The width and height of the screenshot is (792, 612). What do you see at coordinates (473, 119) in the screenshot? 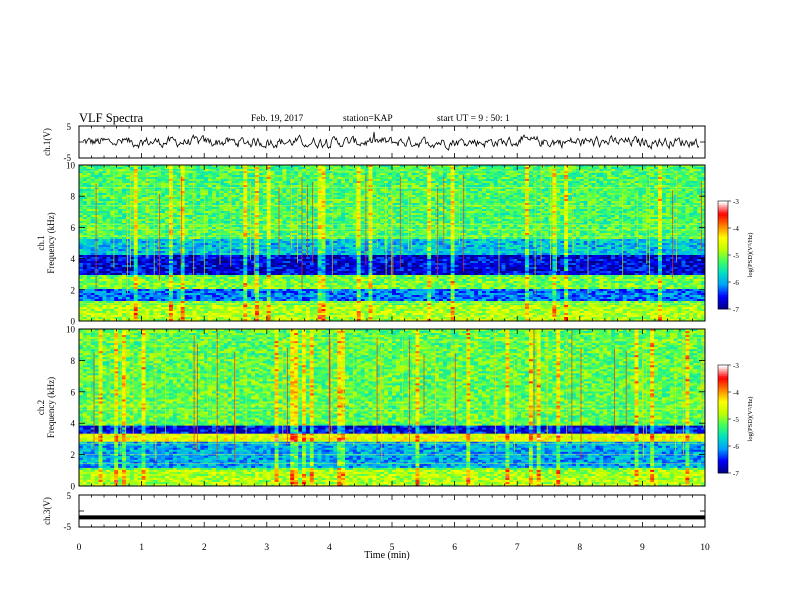
I see `start-time-label: start UT = 9 : 50: 1` at bounding box center [473, 119].